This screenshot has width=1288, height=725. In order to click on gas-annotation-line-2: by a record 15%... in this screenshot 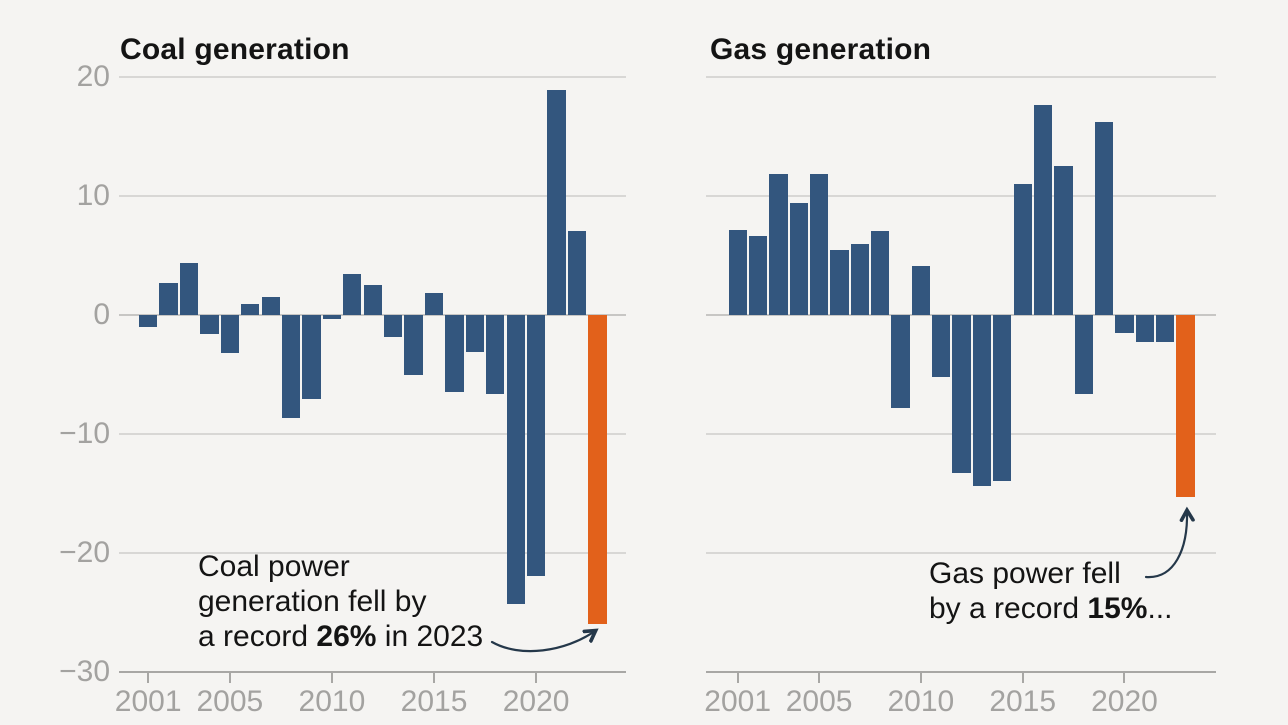, I will do `click(1050, 608)`.